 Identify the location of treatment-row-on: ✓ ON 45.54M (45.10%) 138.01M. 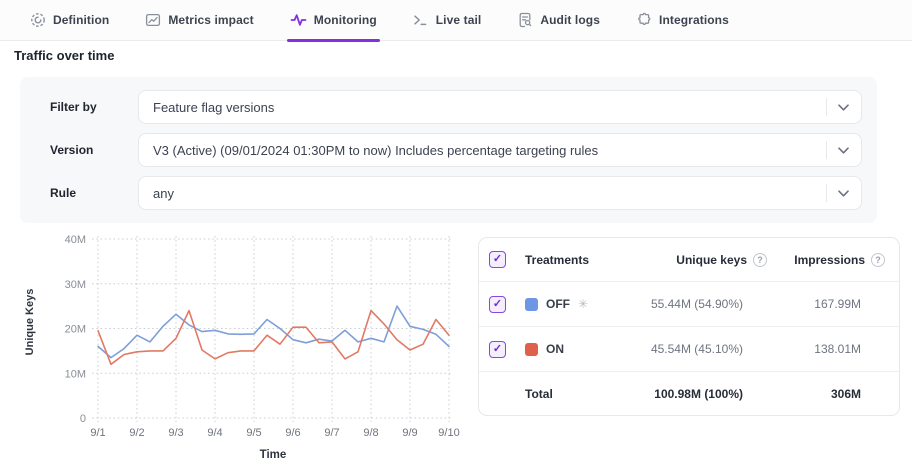
(689, 349).